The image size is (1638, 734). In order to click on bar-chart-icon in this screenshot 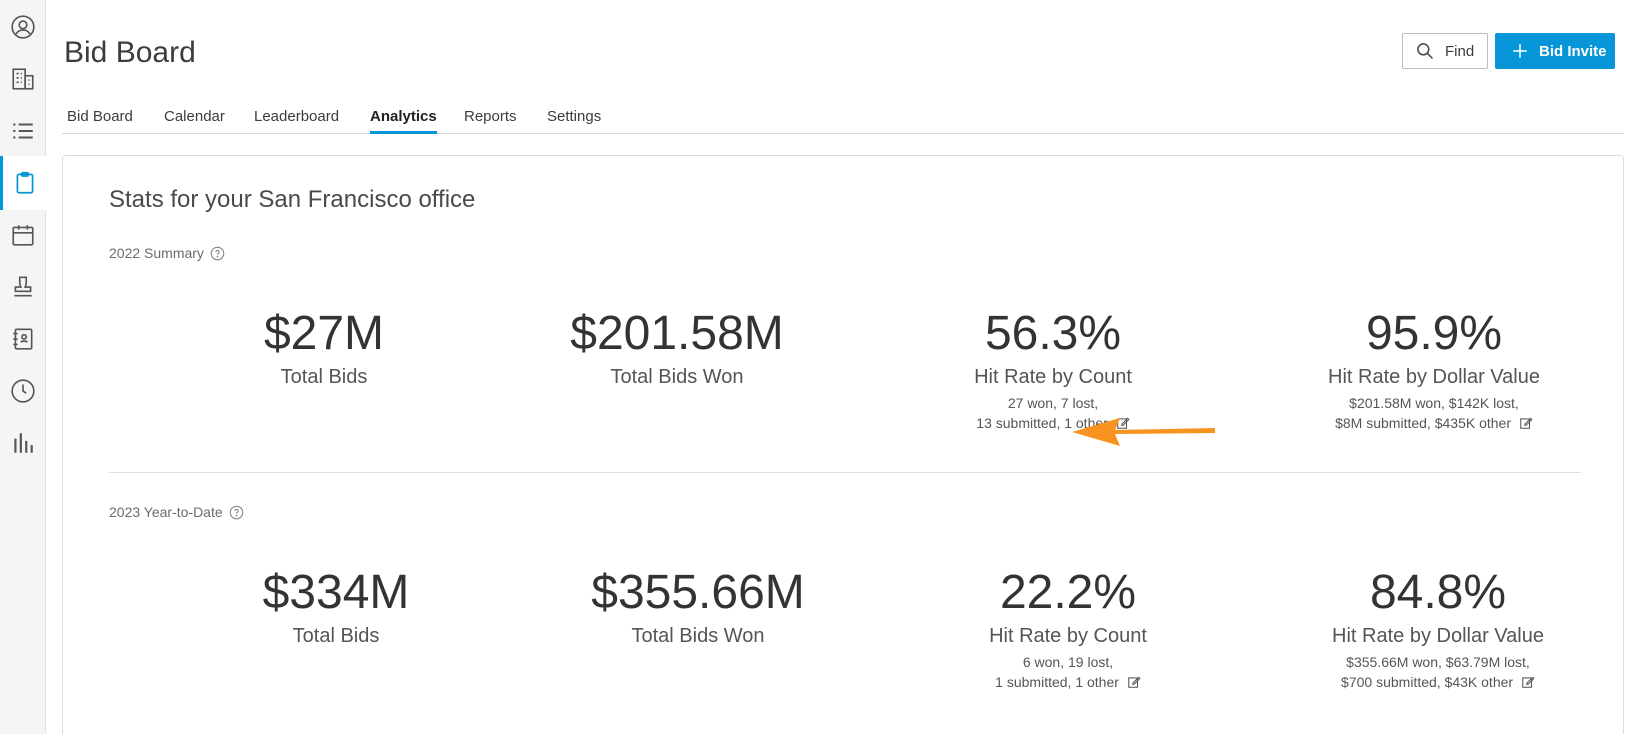, I will do `click(23, 443)`.